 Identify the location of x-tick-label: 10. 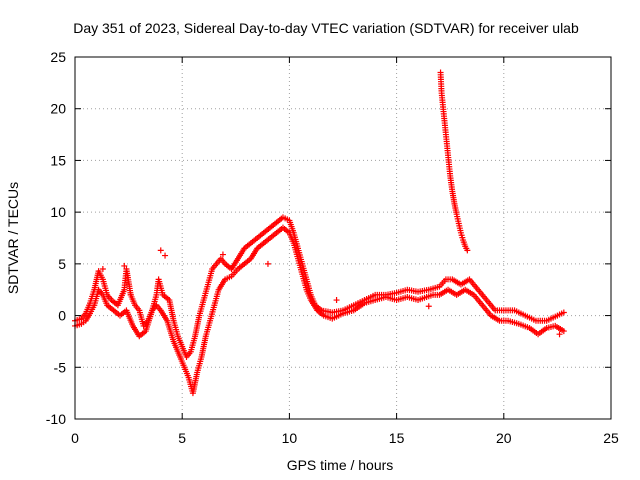
(290, 438).